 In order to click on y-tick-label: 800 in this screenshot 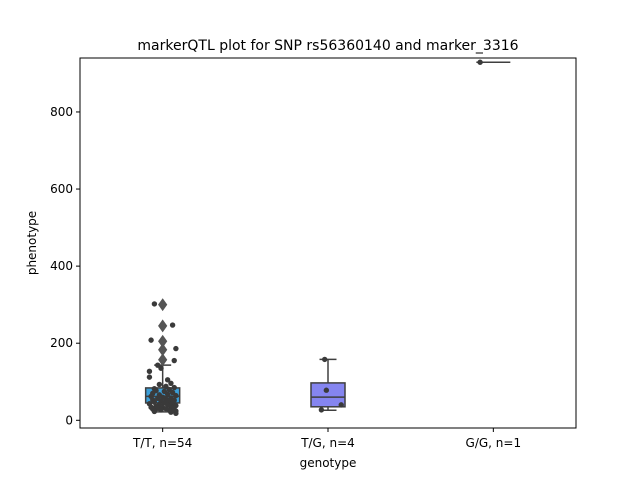, I will do `click(61, 112)`.